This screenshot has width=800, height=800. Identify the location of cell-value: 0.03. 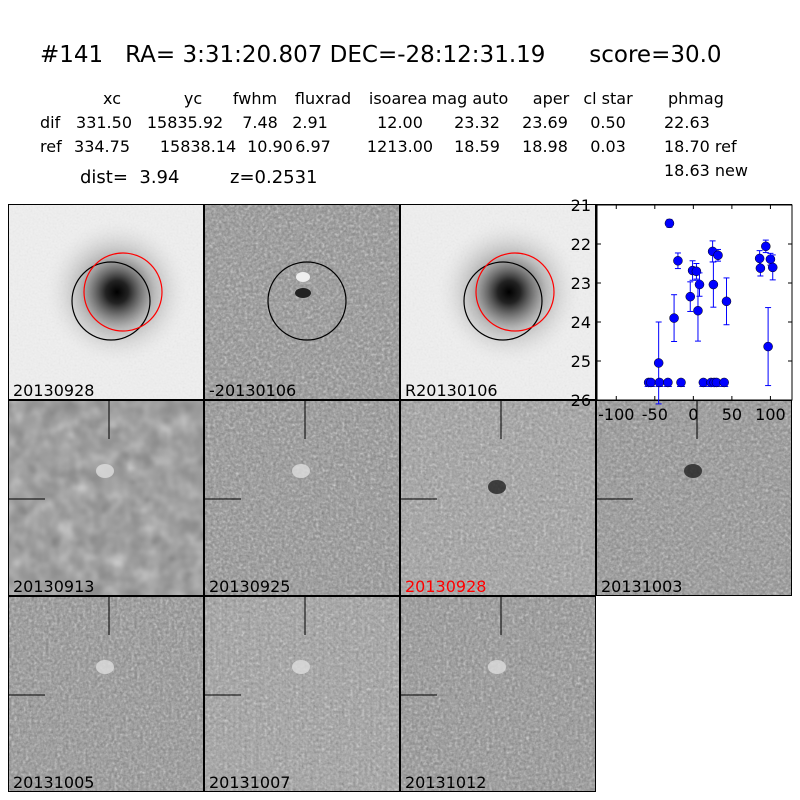
(608, 146).